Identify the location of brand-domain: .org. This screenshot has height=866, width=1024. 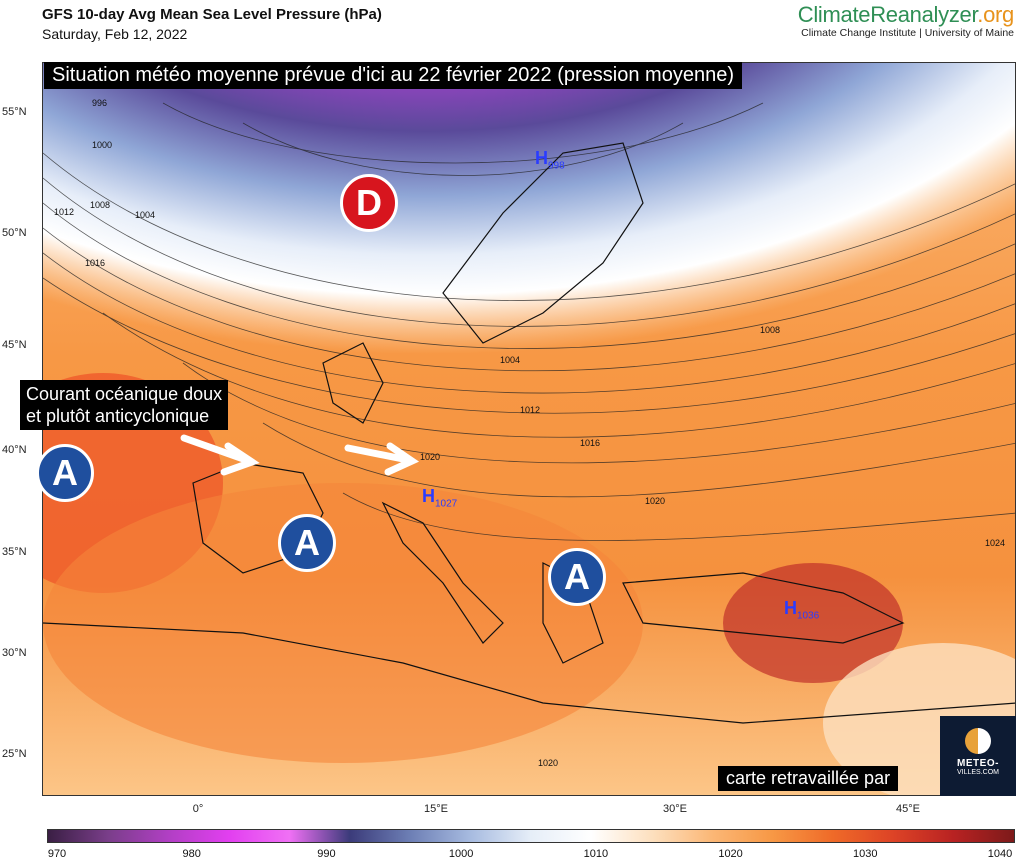
(995, 14).